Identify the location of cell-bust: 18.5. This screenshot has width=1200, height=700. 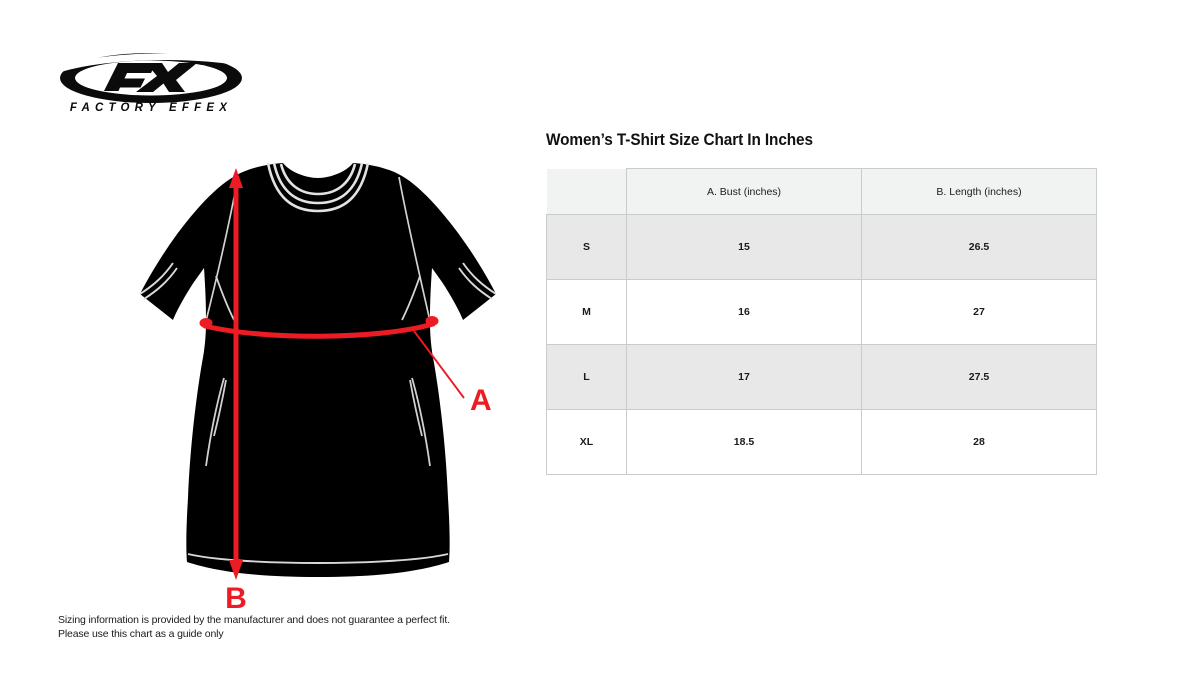
(744, 442).